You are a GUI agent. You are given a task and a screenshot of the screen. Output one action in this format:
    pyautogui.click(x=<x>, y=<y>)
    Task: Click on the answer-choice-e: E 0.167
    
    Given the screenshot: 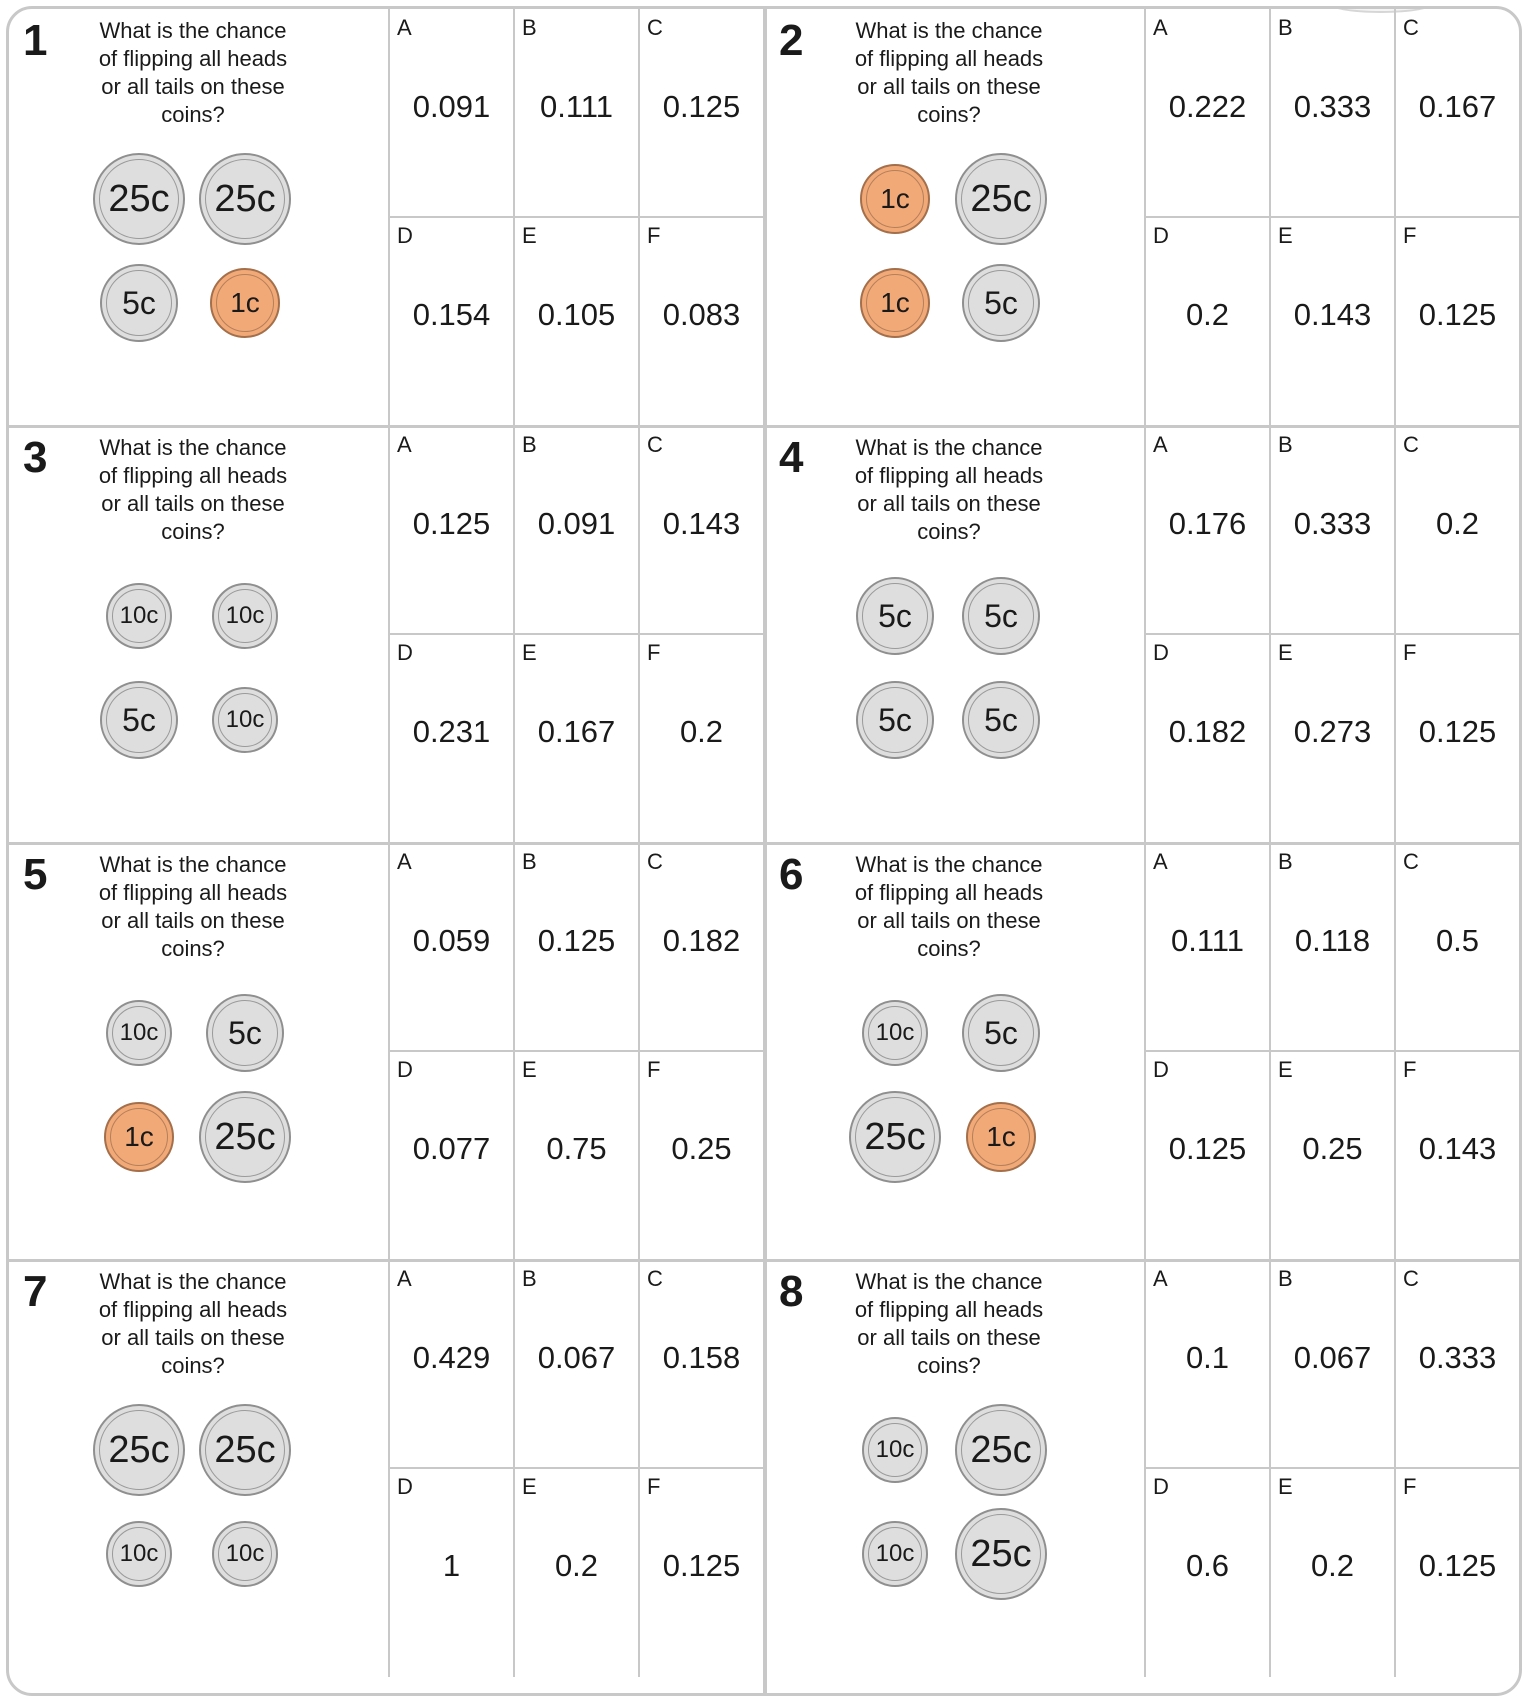 What is the action you would take?
    pyautogui.click(x=576, y=738)
    